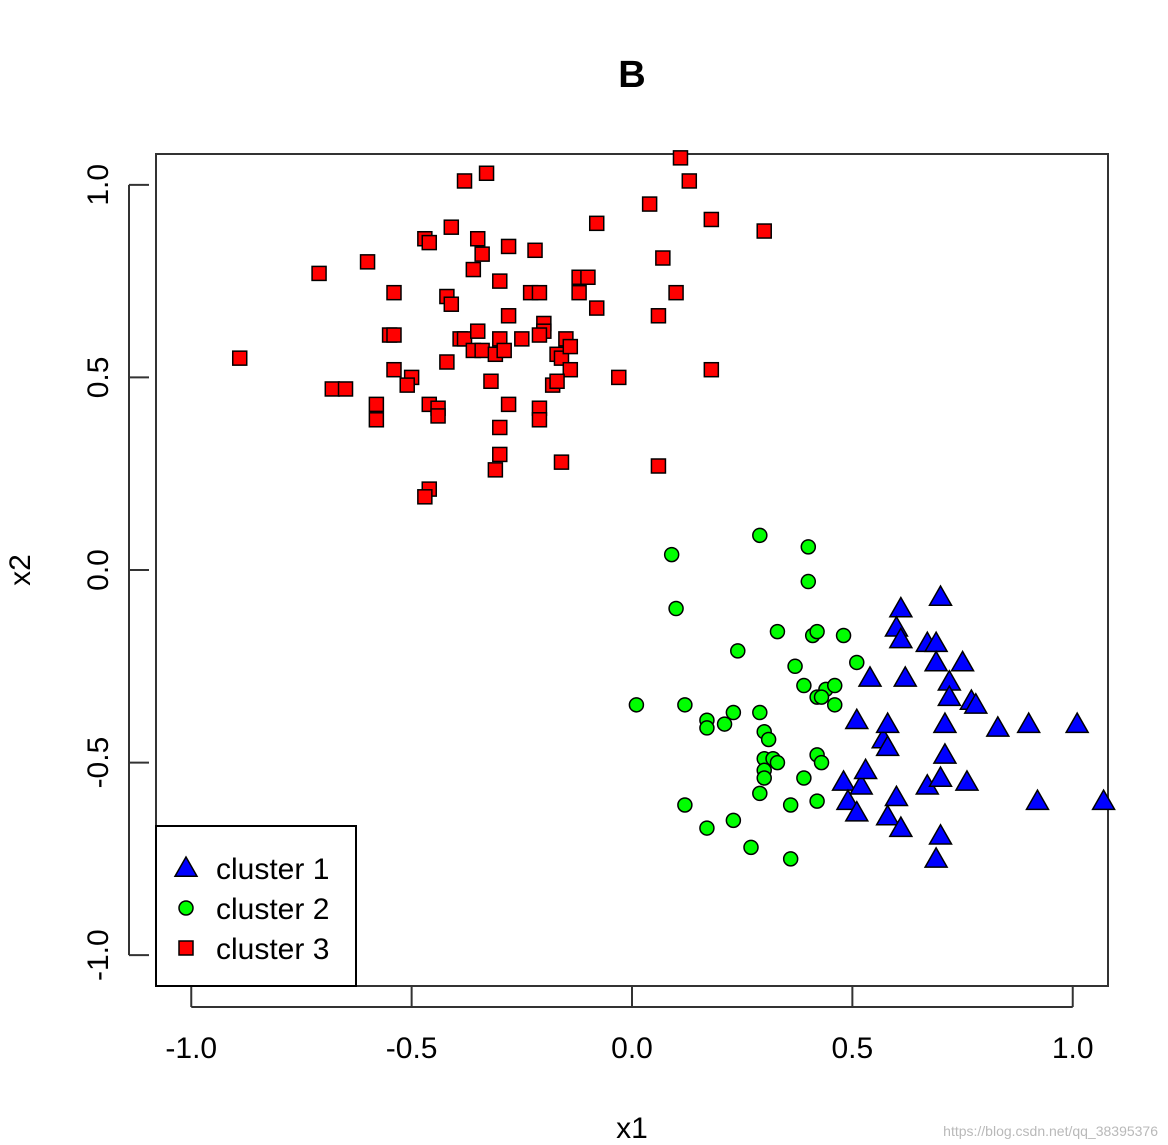 Image resolution: width=1168 pixels, height=1145 pixels. Describe the element at coordinates (272, 869) in the screenshot. I see `legend-label-cluster-1: cluster 1` at that location.